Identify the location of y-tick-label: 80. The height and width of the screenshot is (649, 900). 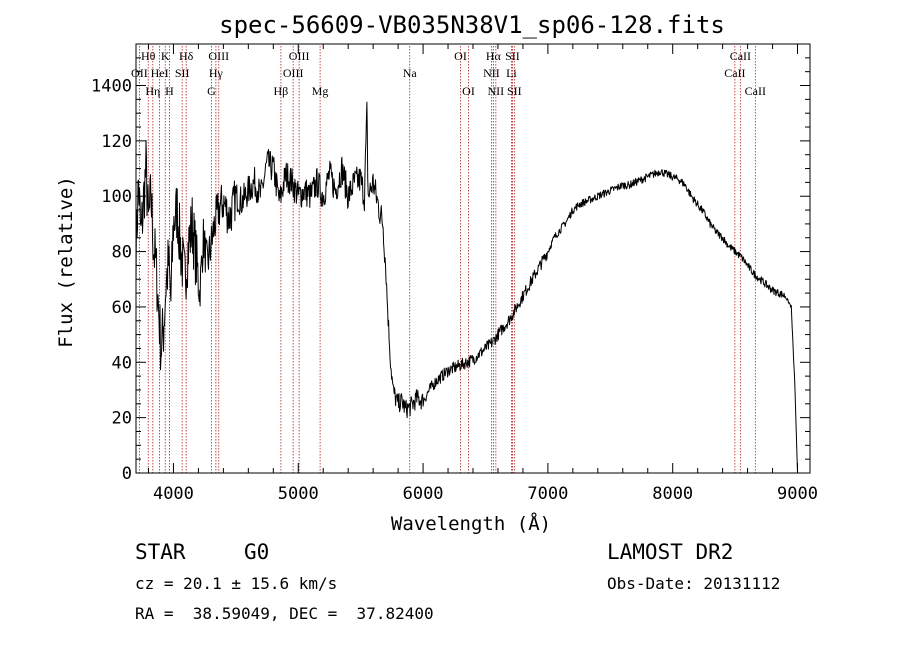
(122, 253).